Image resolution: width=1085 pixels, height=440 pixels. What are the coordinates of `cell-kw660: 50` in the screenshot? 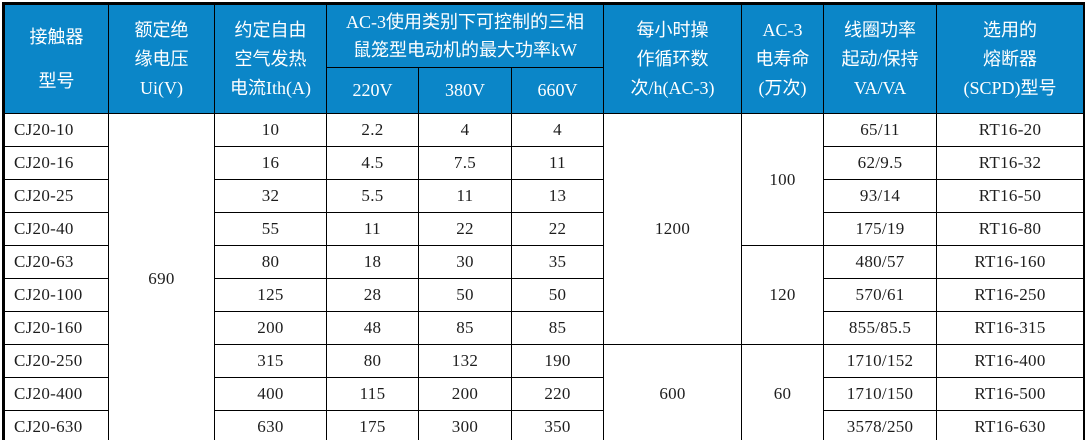 It's located at (557, 295).